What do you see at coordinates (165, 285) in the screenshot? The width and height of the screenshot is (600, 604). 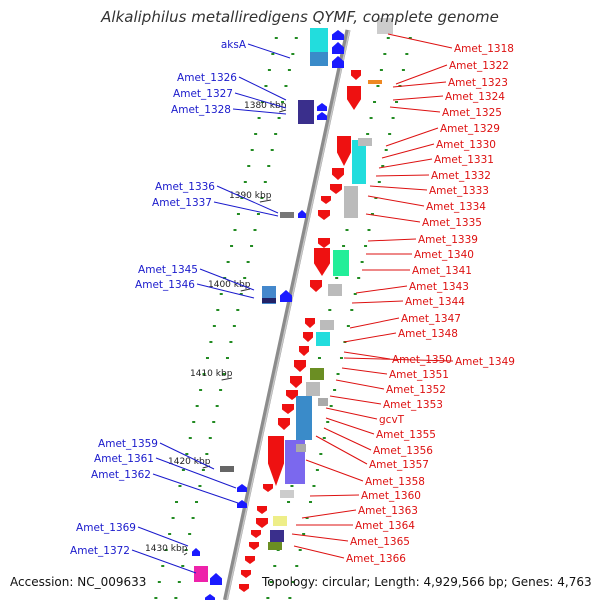 I see `left-gene-label: Amet_1346` at bounding box center [165, 285].